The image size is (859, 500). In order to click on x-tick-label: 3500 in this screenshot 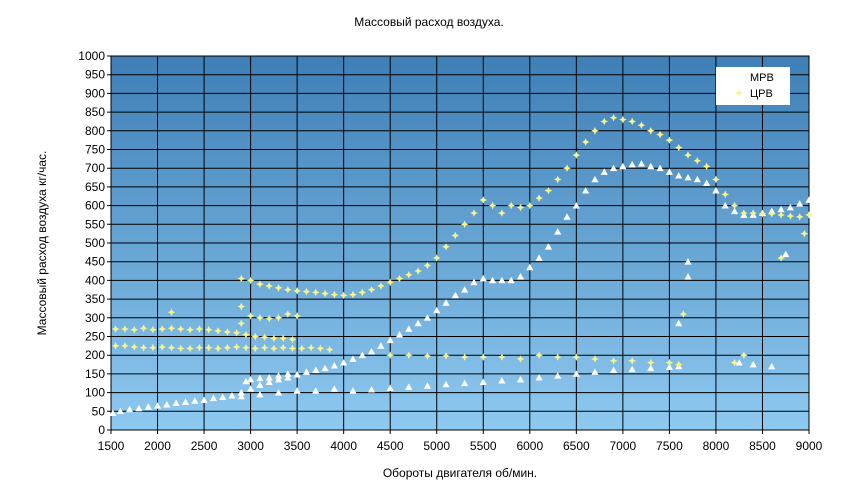, I will do `click(297, 446)`.